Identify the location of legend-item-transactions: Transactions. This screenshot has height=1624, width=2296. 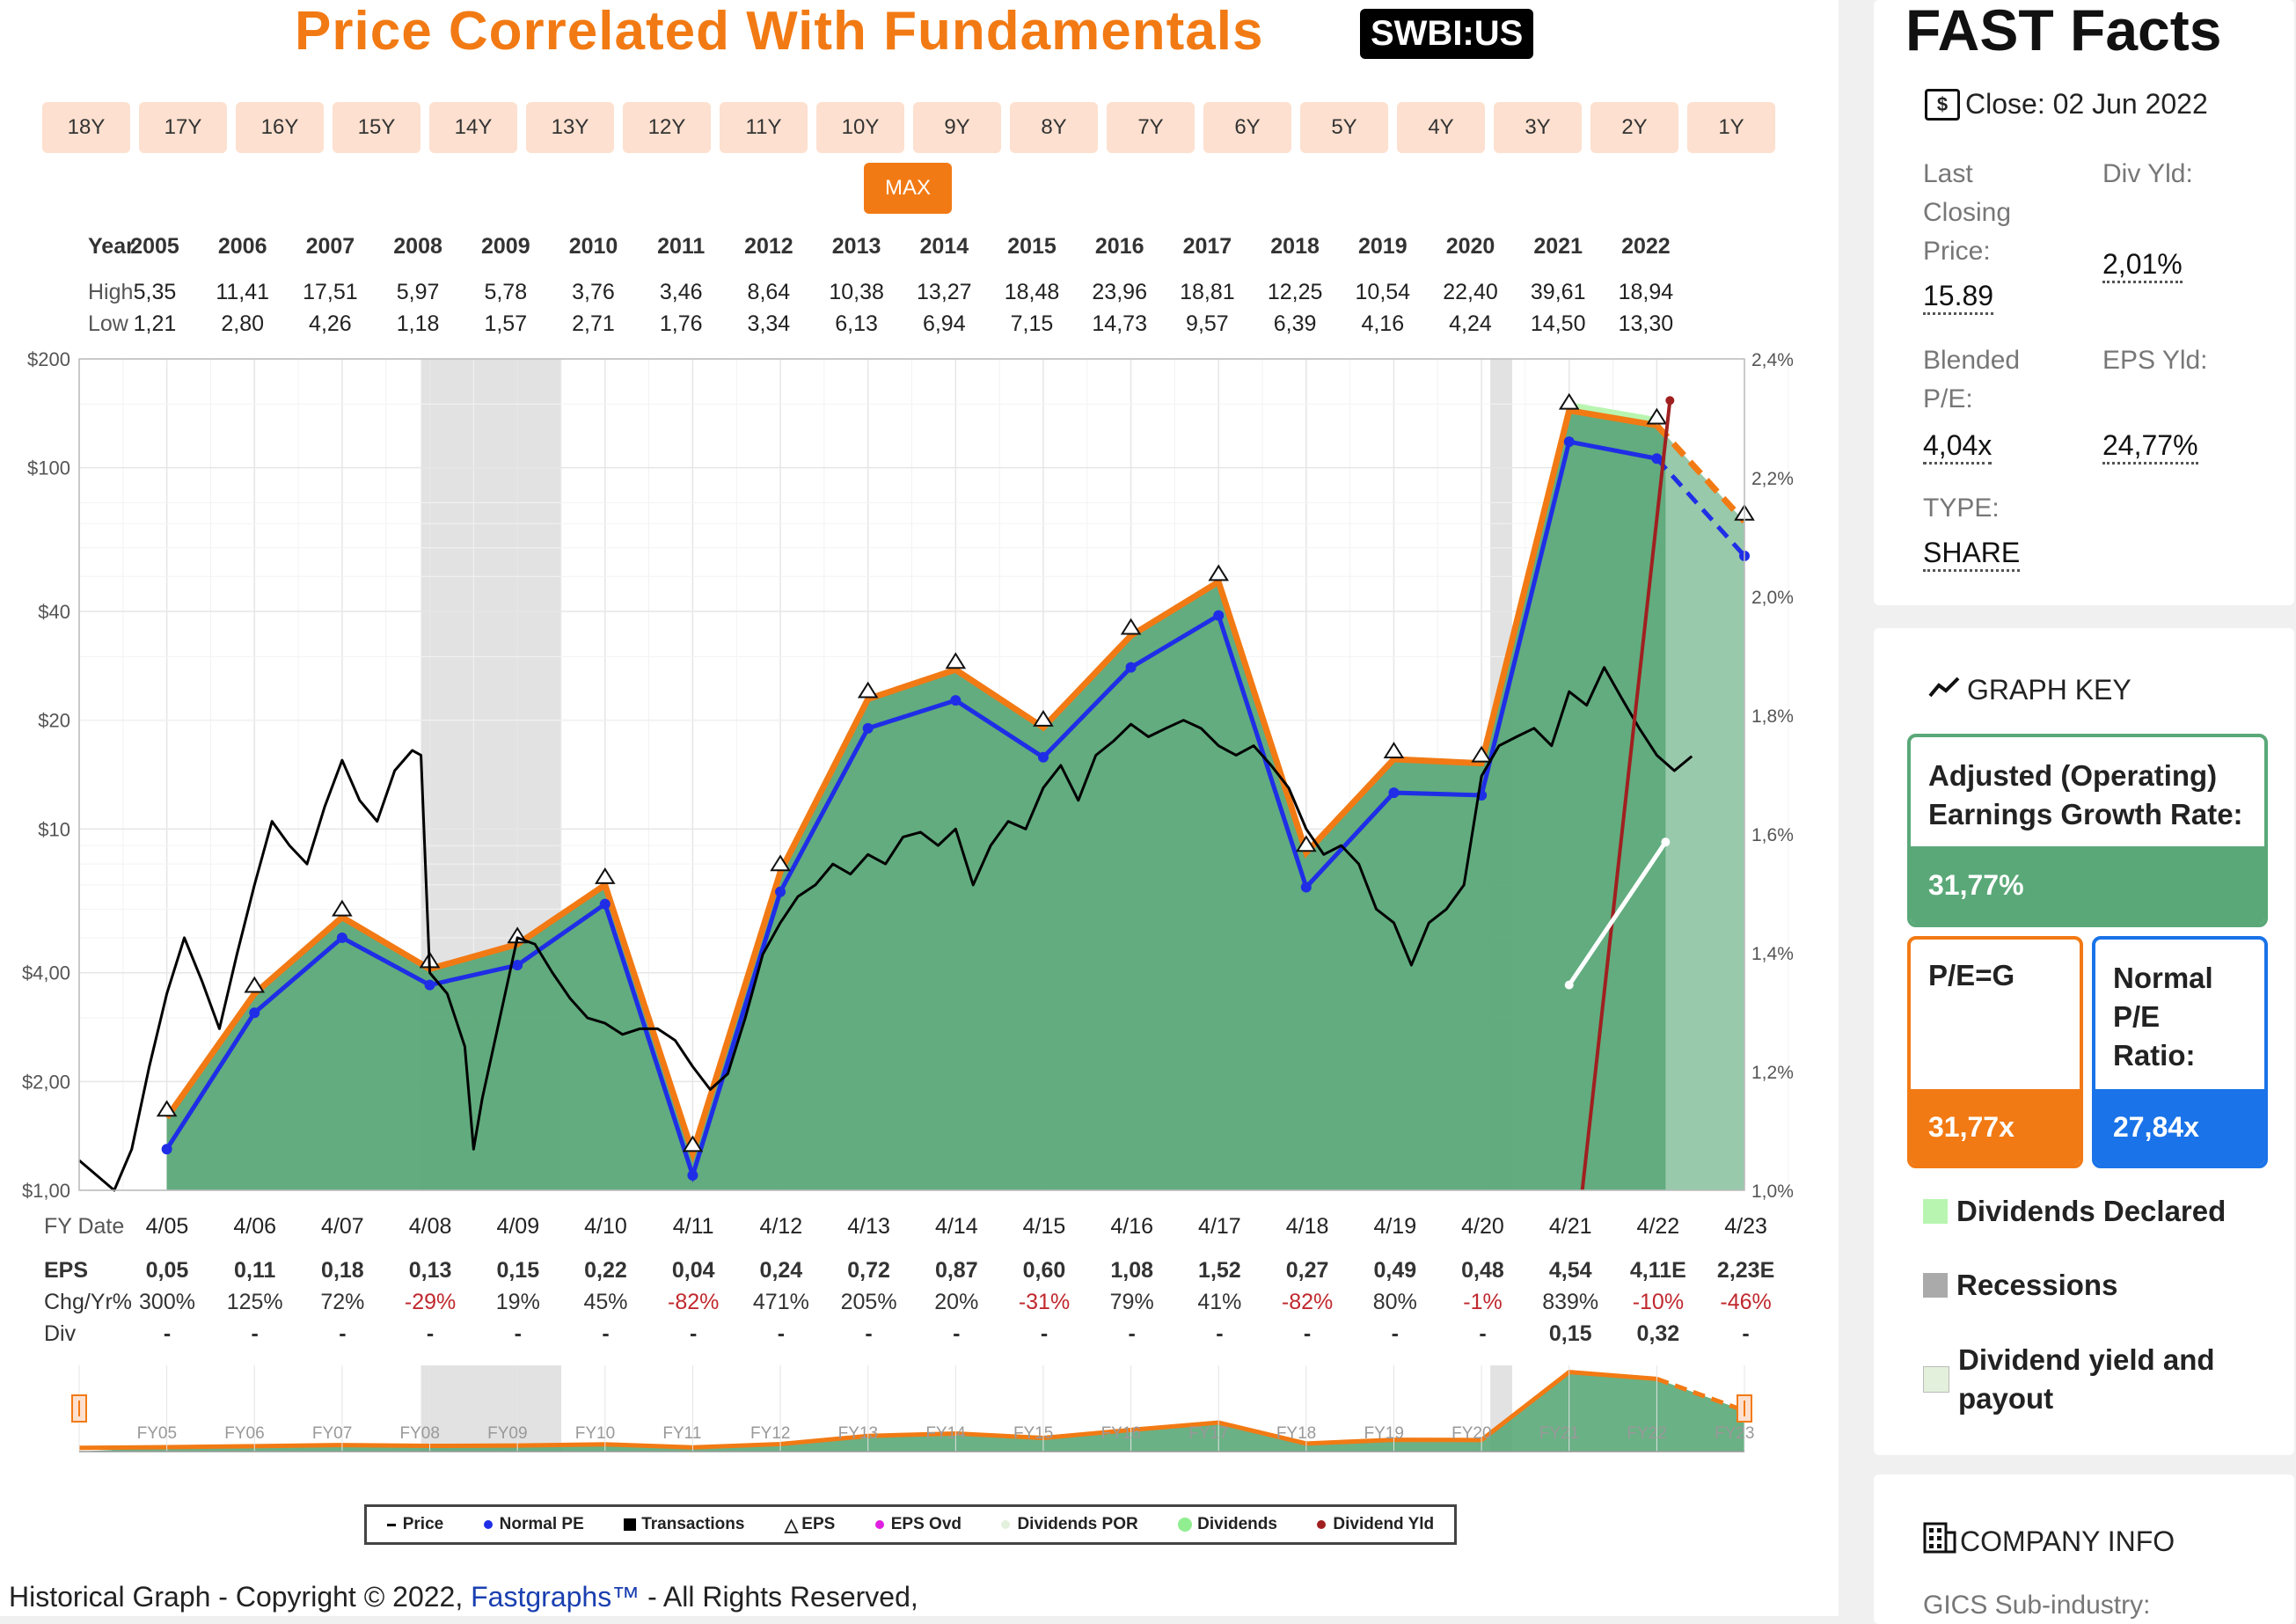
(684, 1524).